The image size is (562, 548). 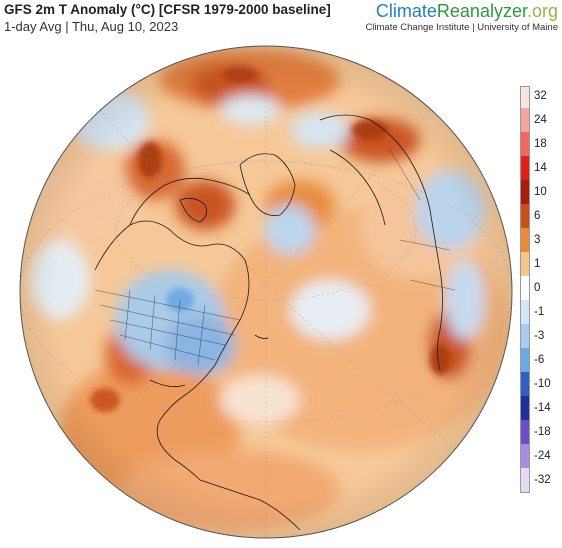 What do you see at coordinates (539, 360) in the screenshot?
I see `legend-label: -6` at bounding box center [539, 360].